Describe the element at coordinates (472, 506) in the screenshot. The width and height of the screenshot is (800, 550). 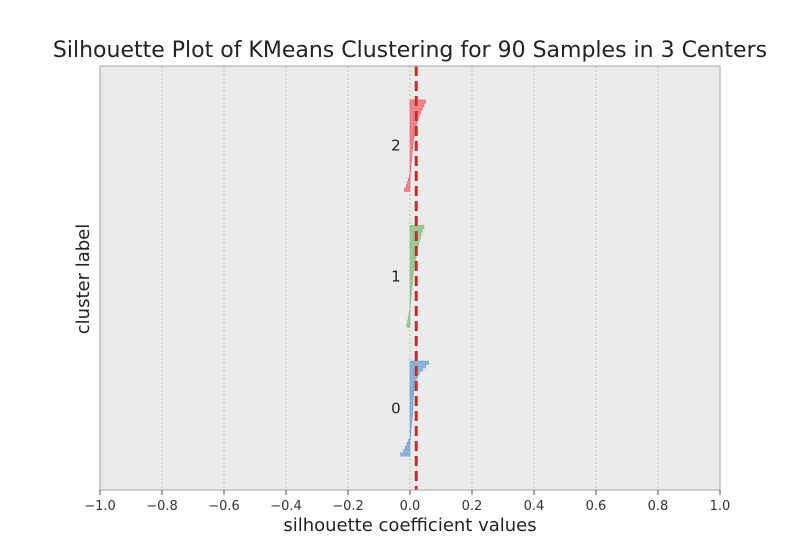
I see `x-tick-label: 0.2` at that location.